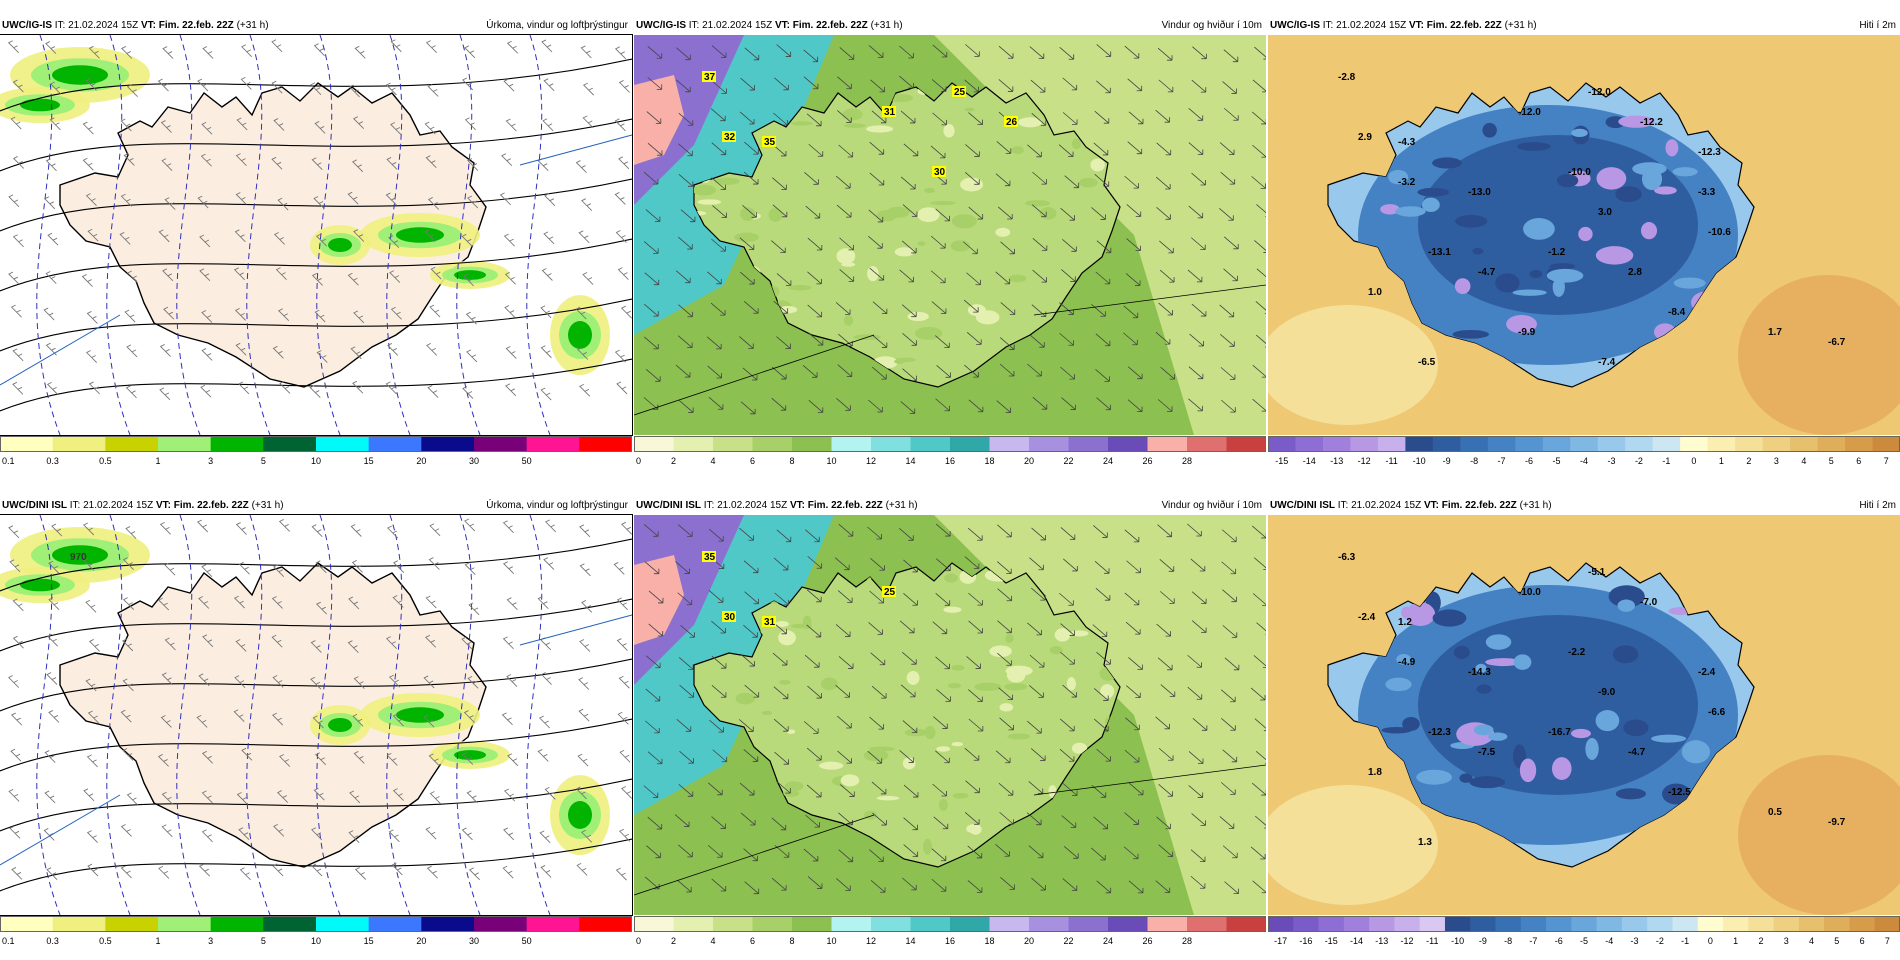 The width and height of the screenshot is (1900, 960). What do you see at coordinates (668, 505) in the screenshot?
I see `model-label: UWC/DINI ISL` at bounding box center [668, 505].